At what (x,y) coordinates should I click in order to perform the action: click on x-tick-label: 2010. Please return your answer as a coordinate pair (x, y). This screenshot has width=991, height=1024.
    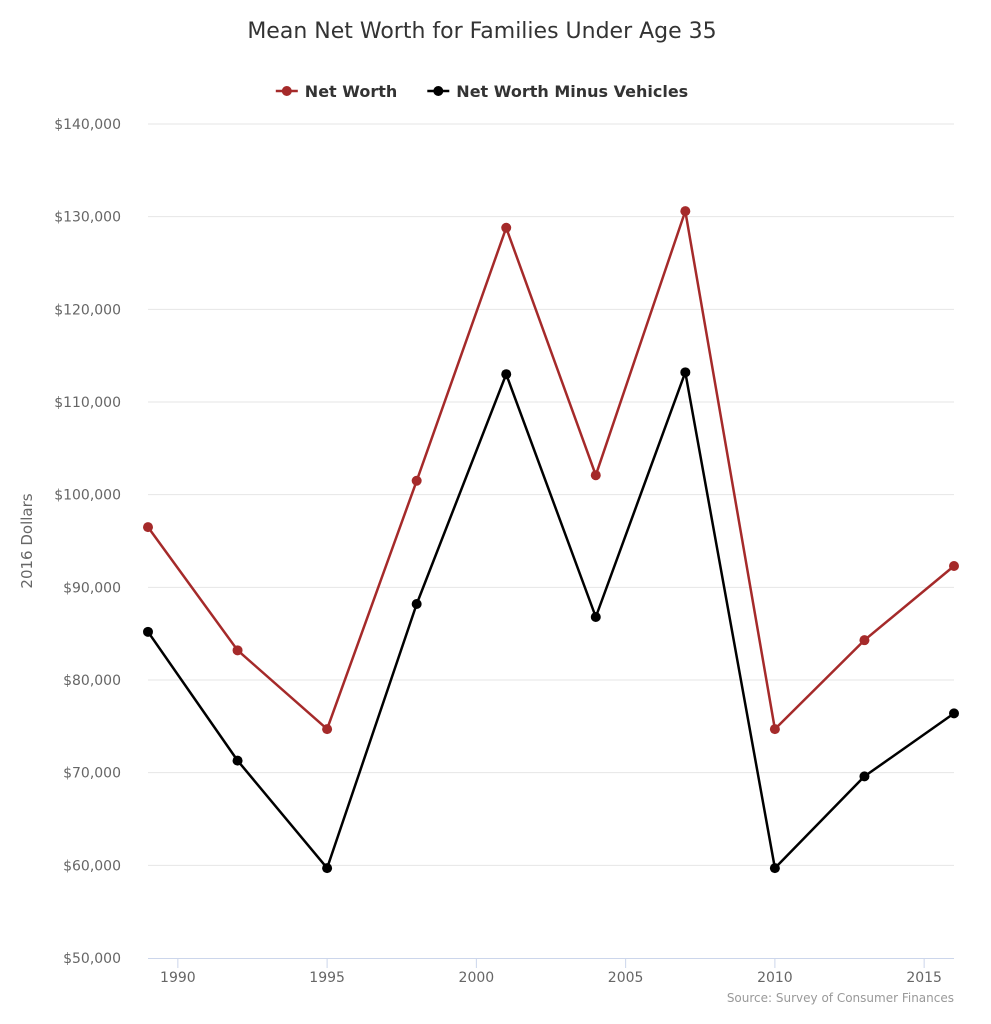
    Looking at the image, I should click on (775, 978).